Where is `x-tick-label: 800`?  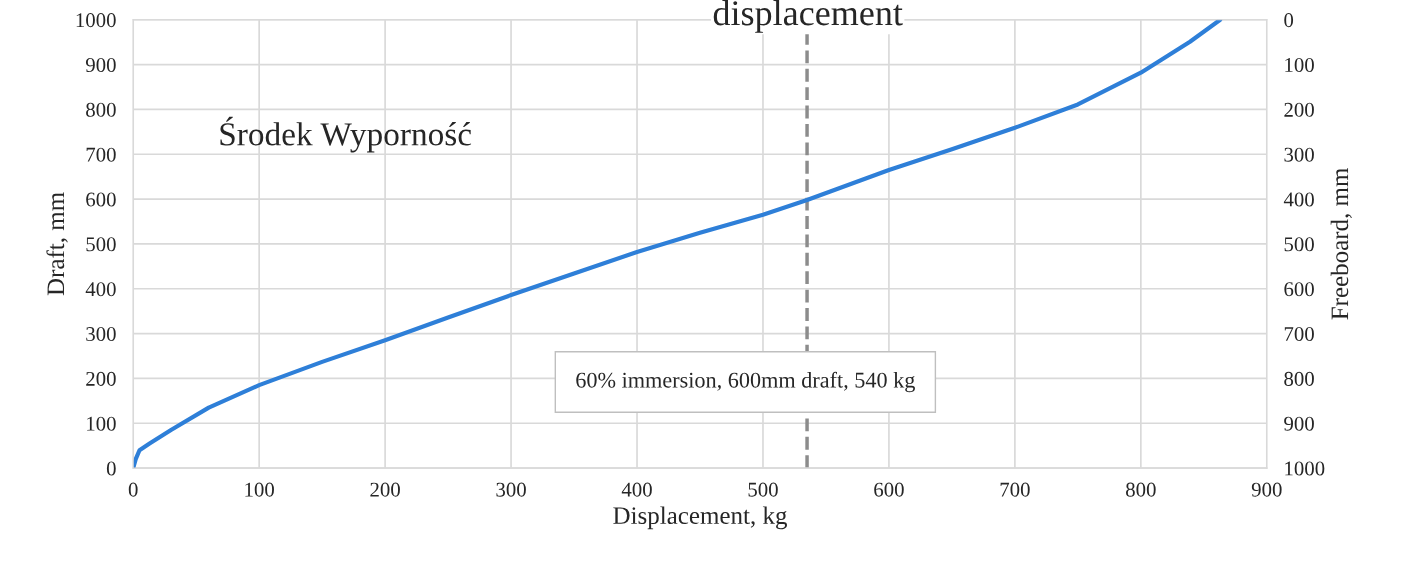 x-tick-label: 800 is located at coordinates (1141, 489).